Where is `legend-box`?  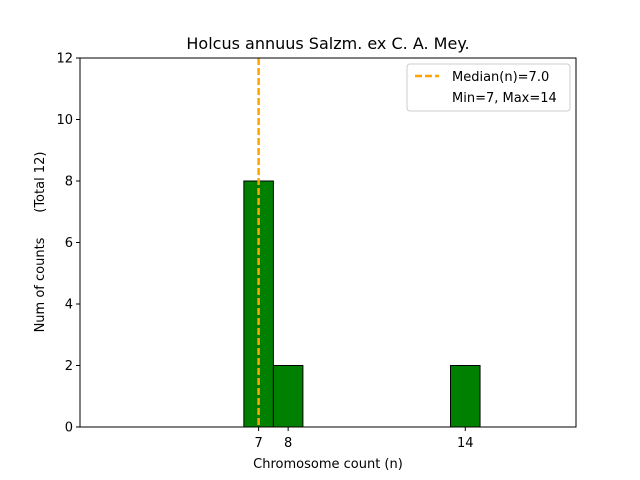 legend-box is located at coordinates (488, 87).